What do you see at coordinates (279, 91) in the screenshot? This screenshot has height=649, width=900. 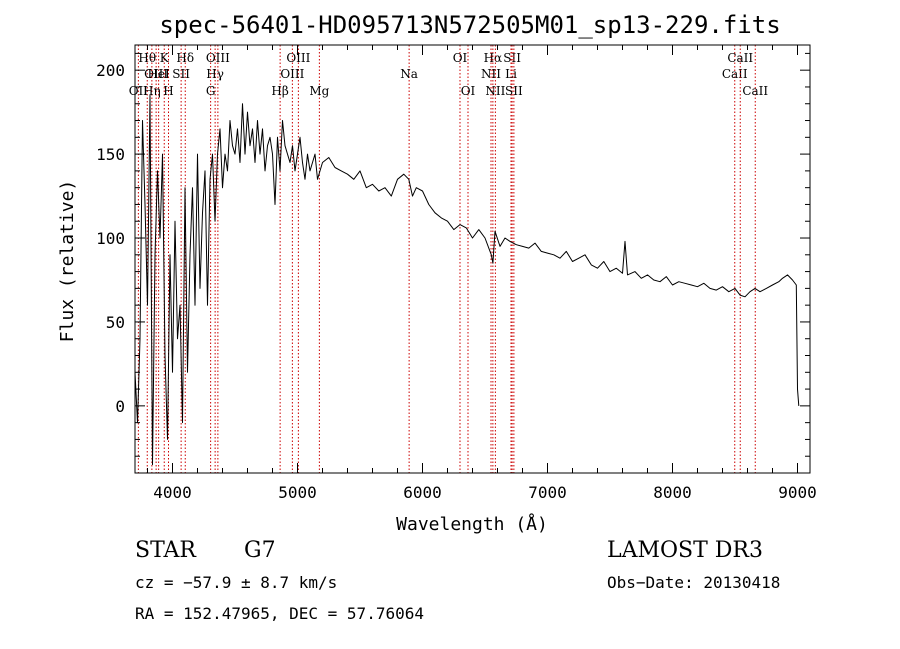 I see `line-marker-label: Hβ` at bounding box center [279, 91].